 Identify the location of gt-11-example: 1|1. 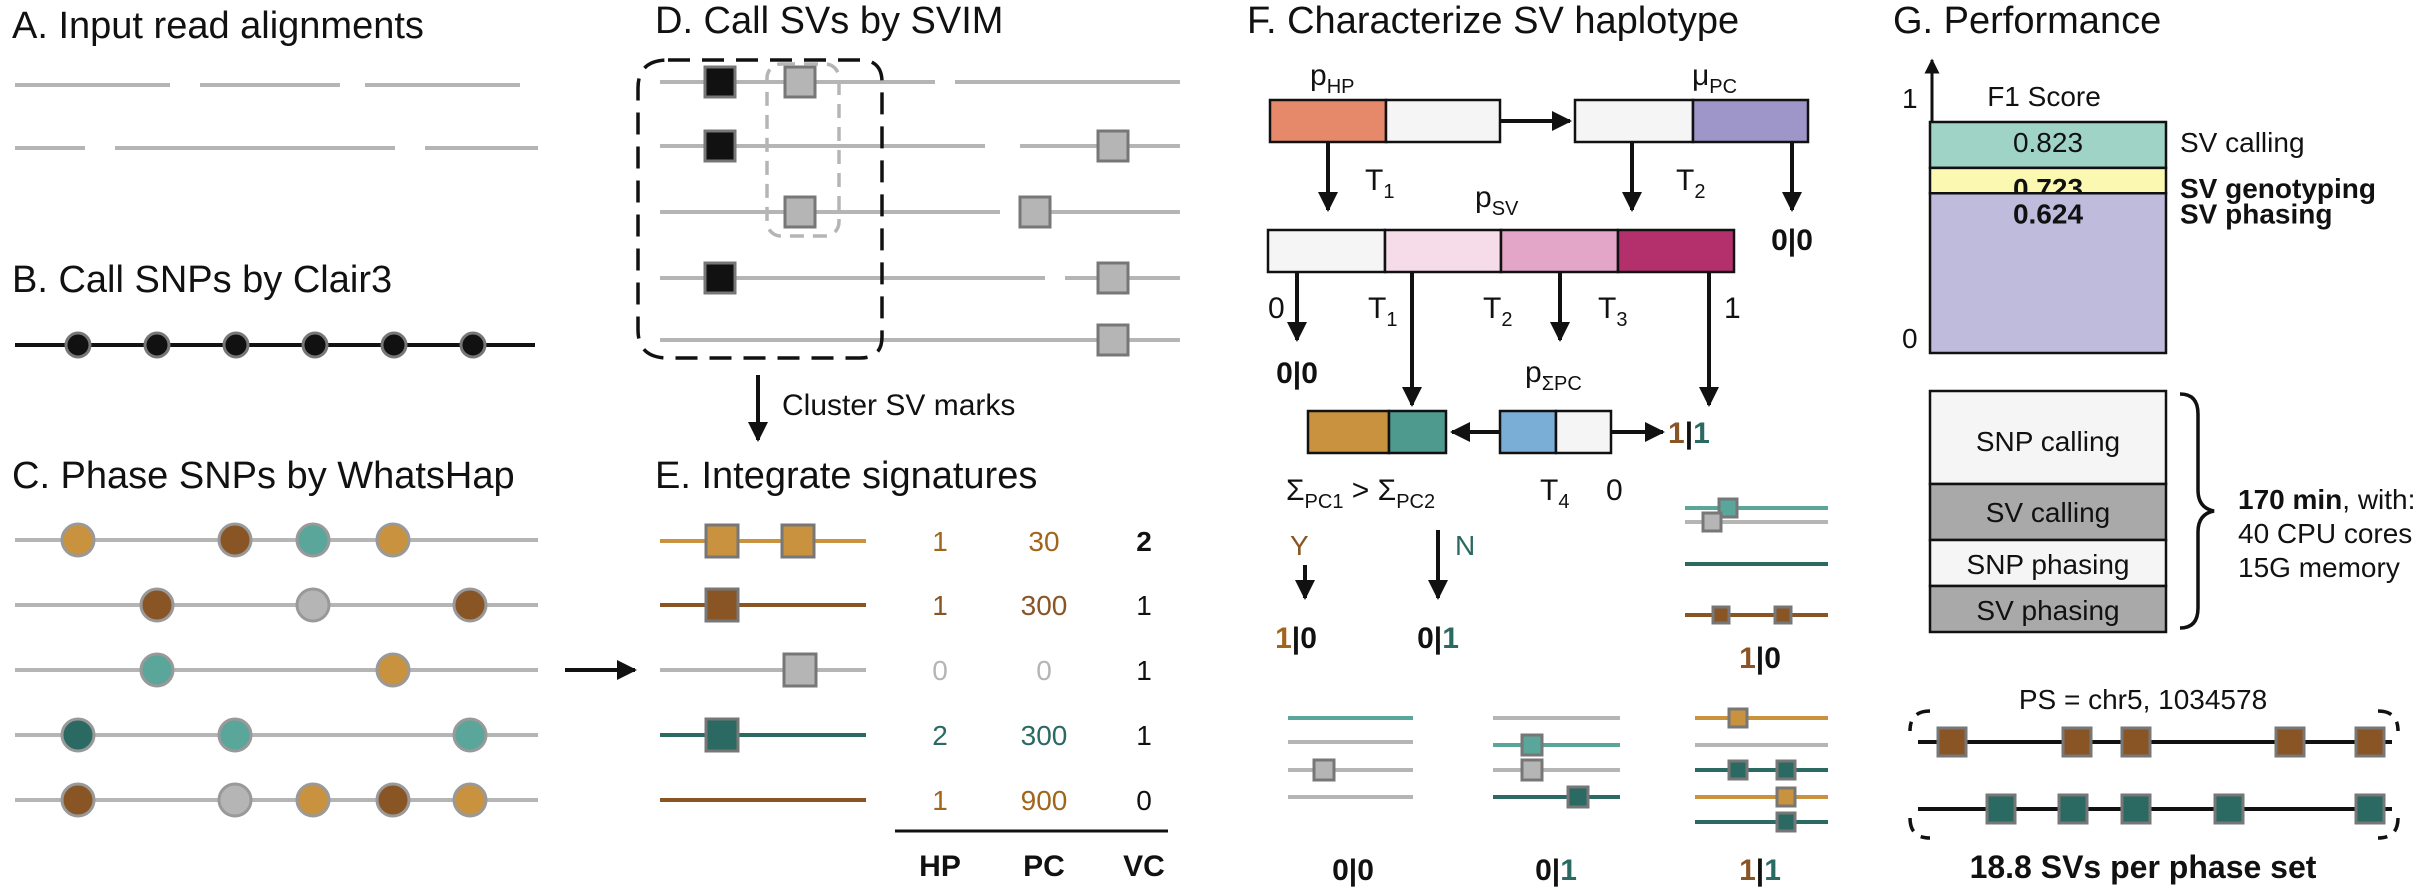
(1760, 870).